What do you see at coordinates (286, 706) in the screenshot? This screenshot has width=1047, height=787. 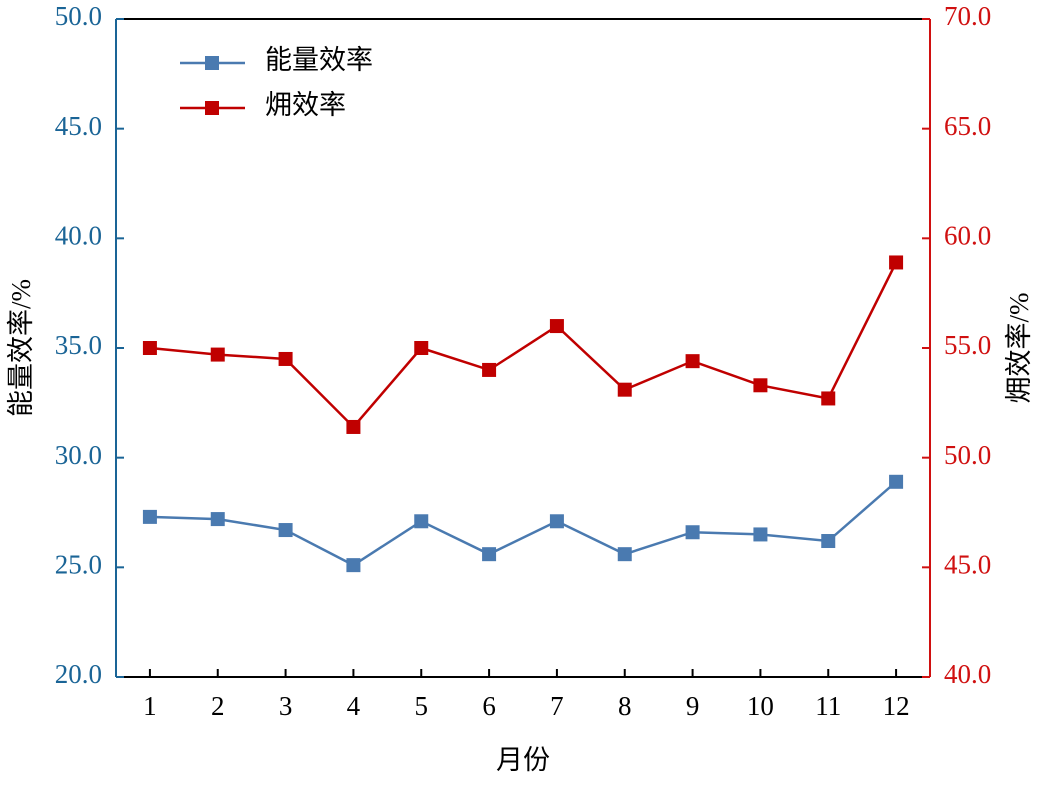 I see `x-tick-label: 3` at bounding box center [286, 706].